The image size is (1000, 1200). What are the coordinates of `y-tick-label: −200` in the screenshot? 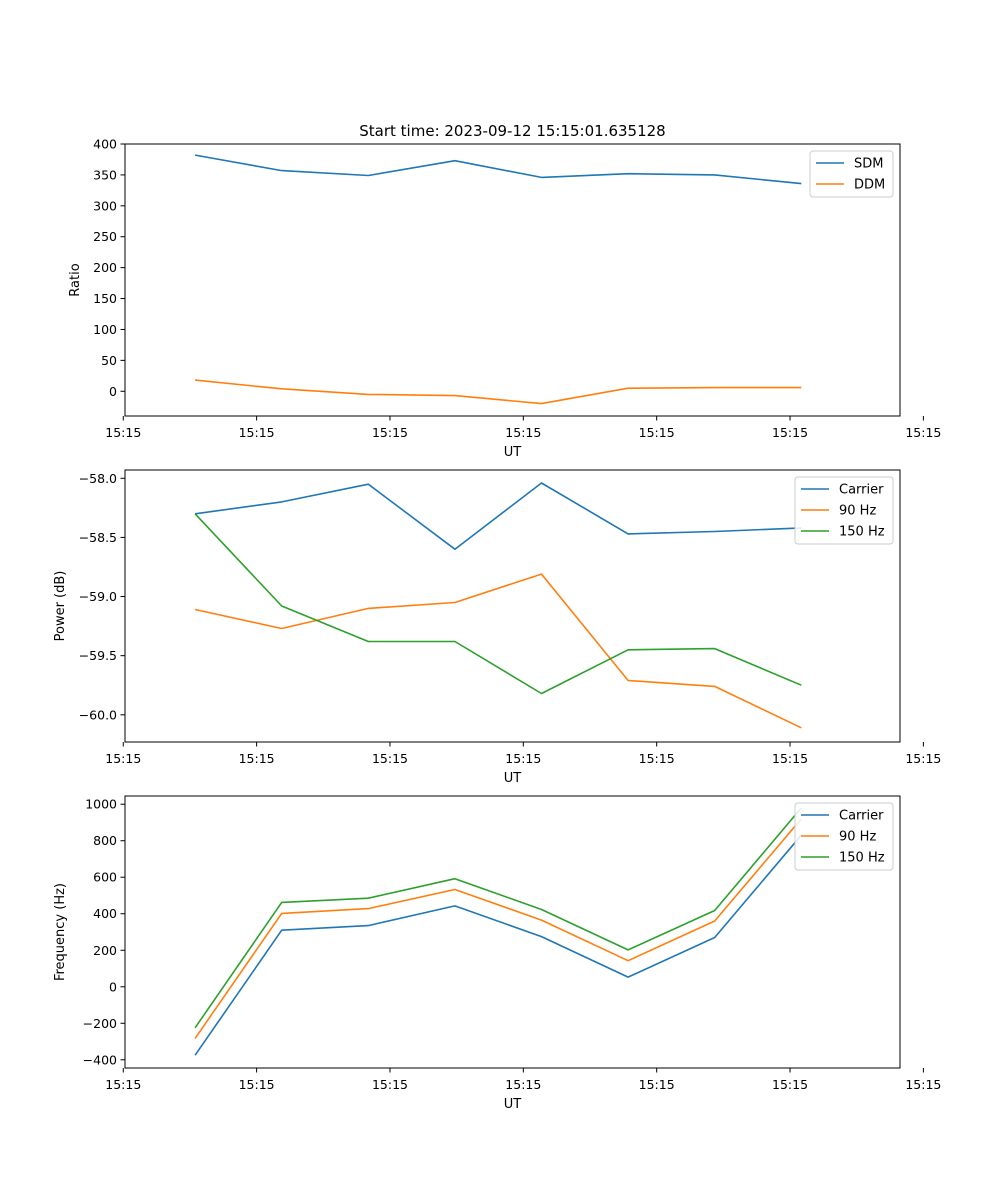 It's located at (100, 1023).